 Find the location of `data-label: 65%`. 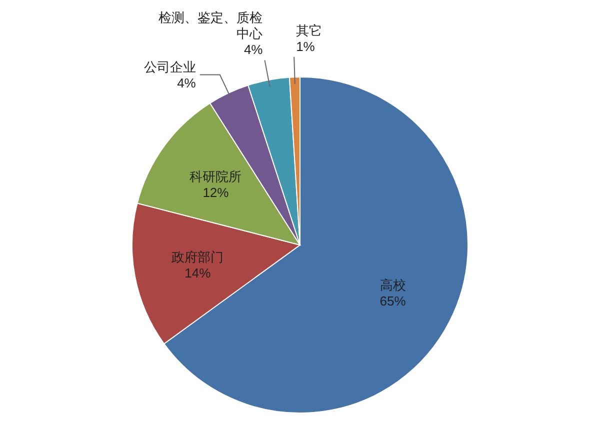

data-label: 65% is located at coordinates (393, 300).